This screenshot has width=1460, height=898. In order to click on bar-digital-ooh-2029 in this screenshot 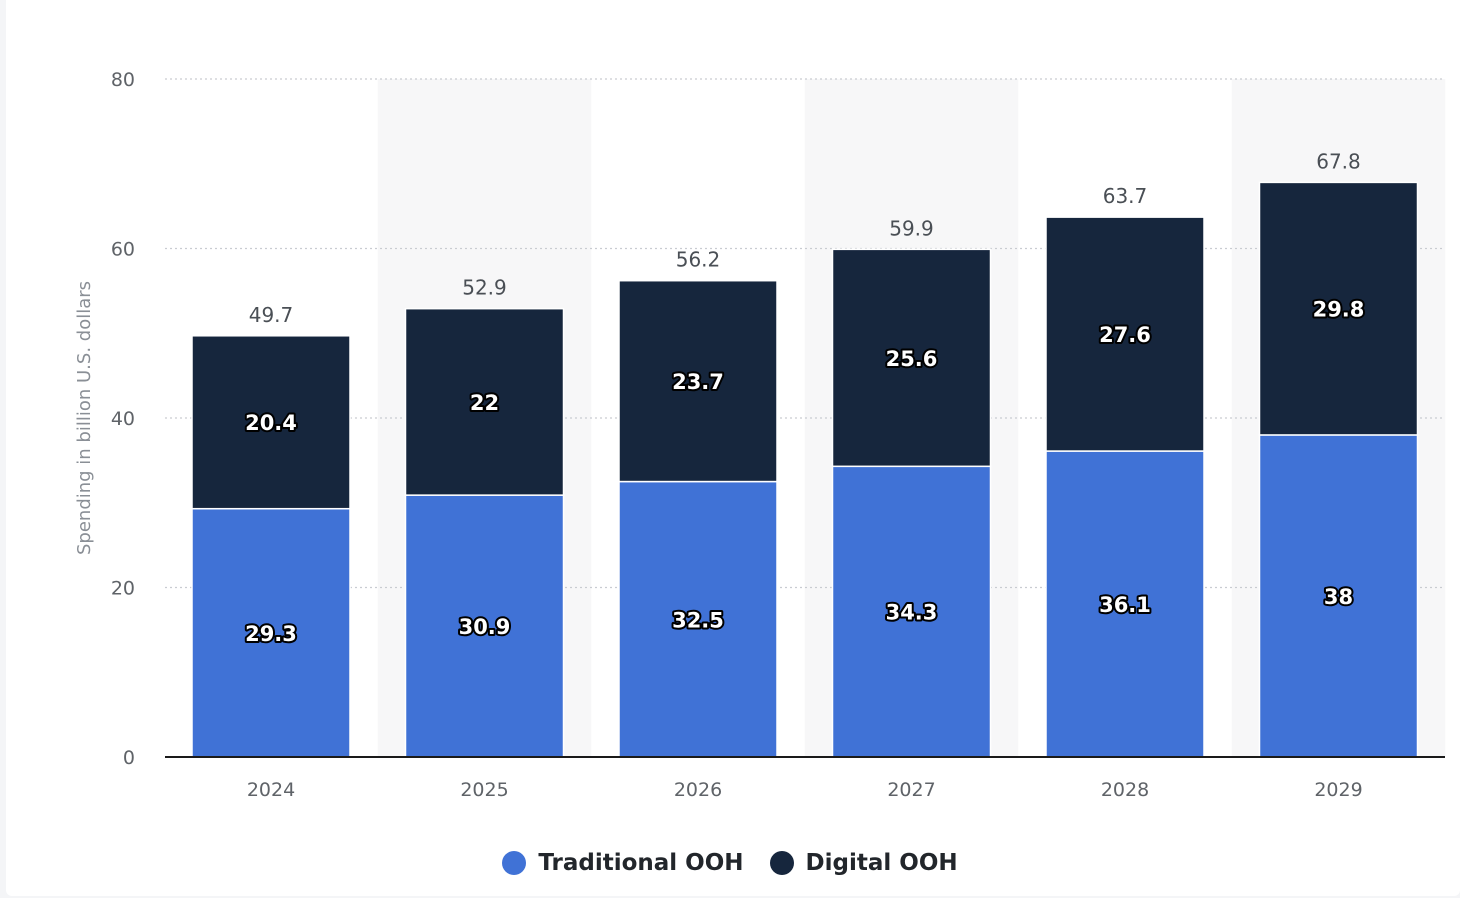, I will do `click(1338, 308)`.